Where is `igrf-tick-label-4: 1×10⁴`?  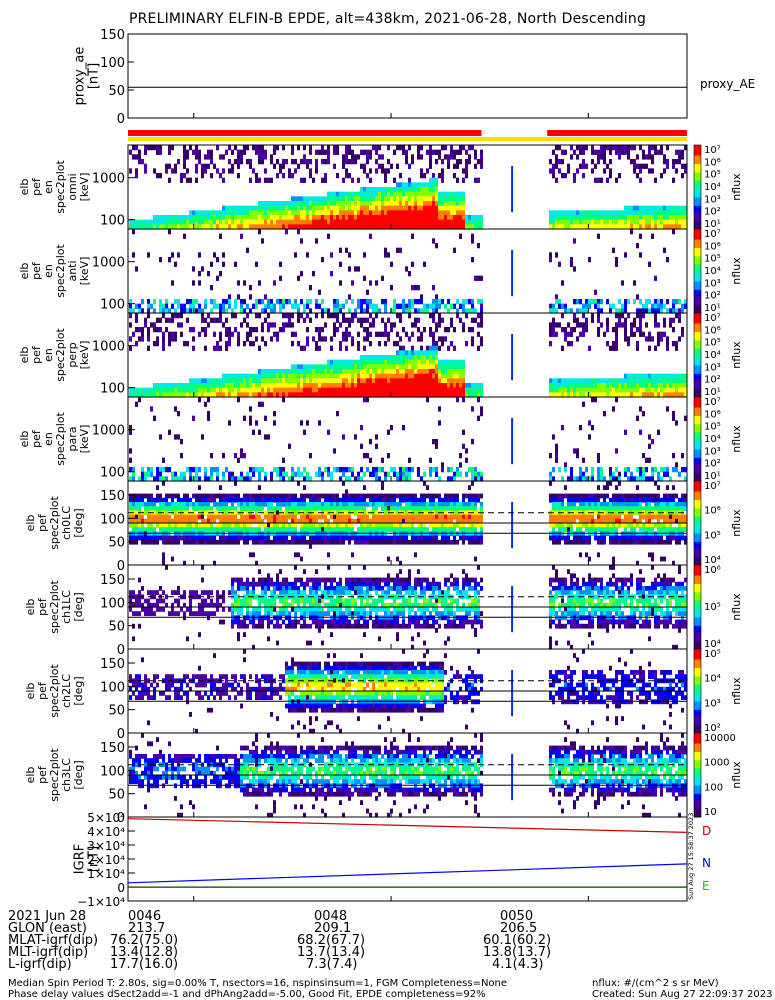 igrf-tick-label-4: 1×10⁴ is located at coordinates (106, 874).